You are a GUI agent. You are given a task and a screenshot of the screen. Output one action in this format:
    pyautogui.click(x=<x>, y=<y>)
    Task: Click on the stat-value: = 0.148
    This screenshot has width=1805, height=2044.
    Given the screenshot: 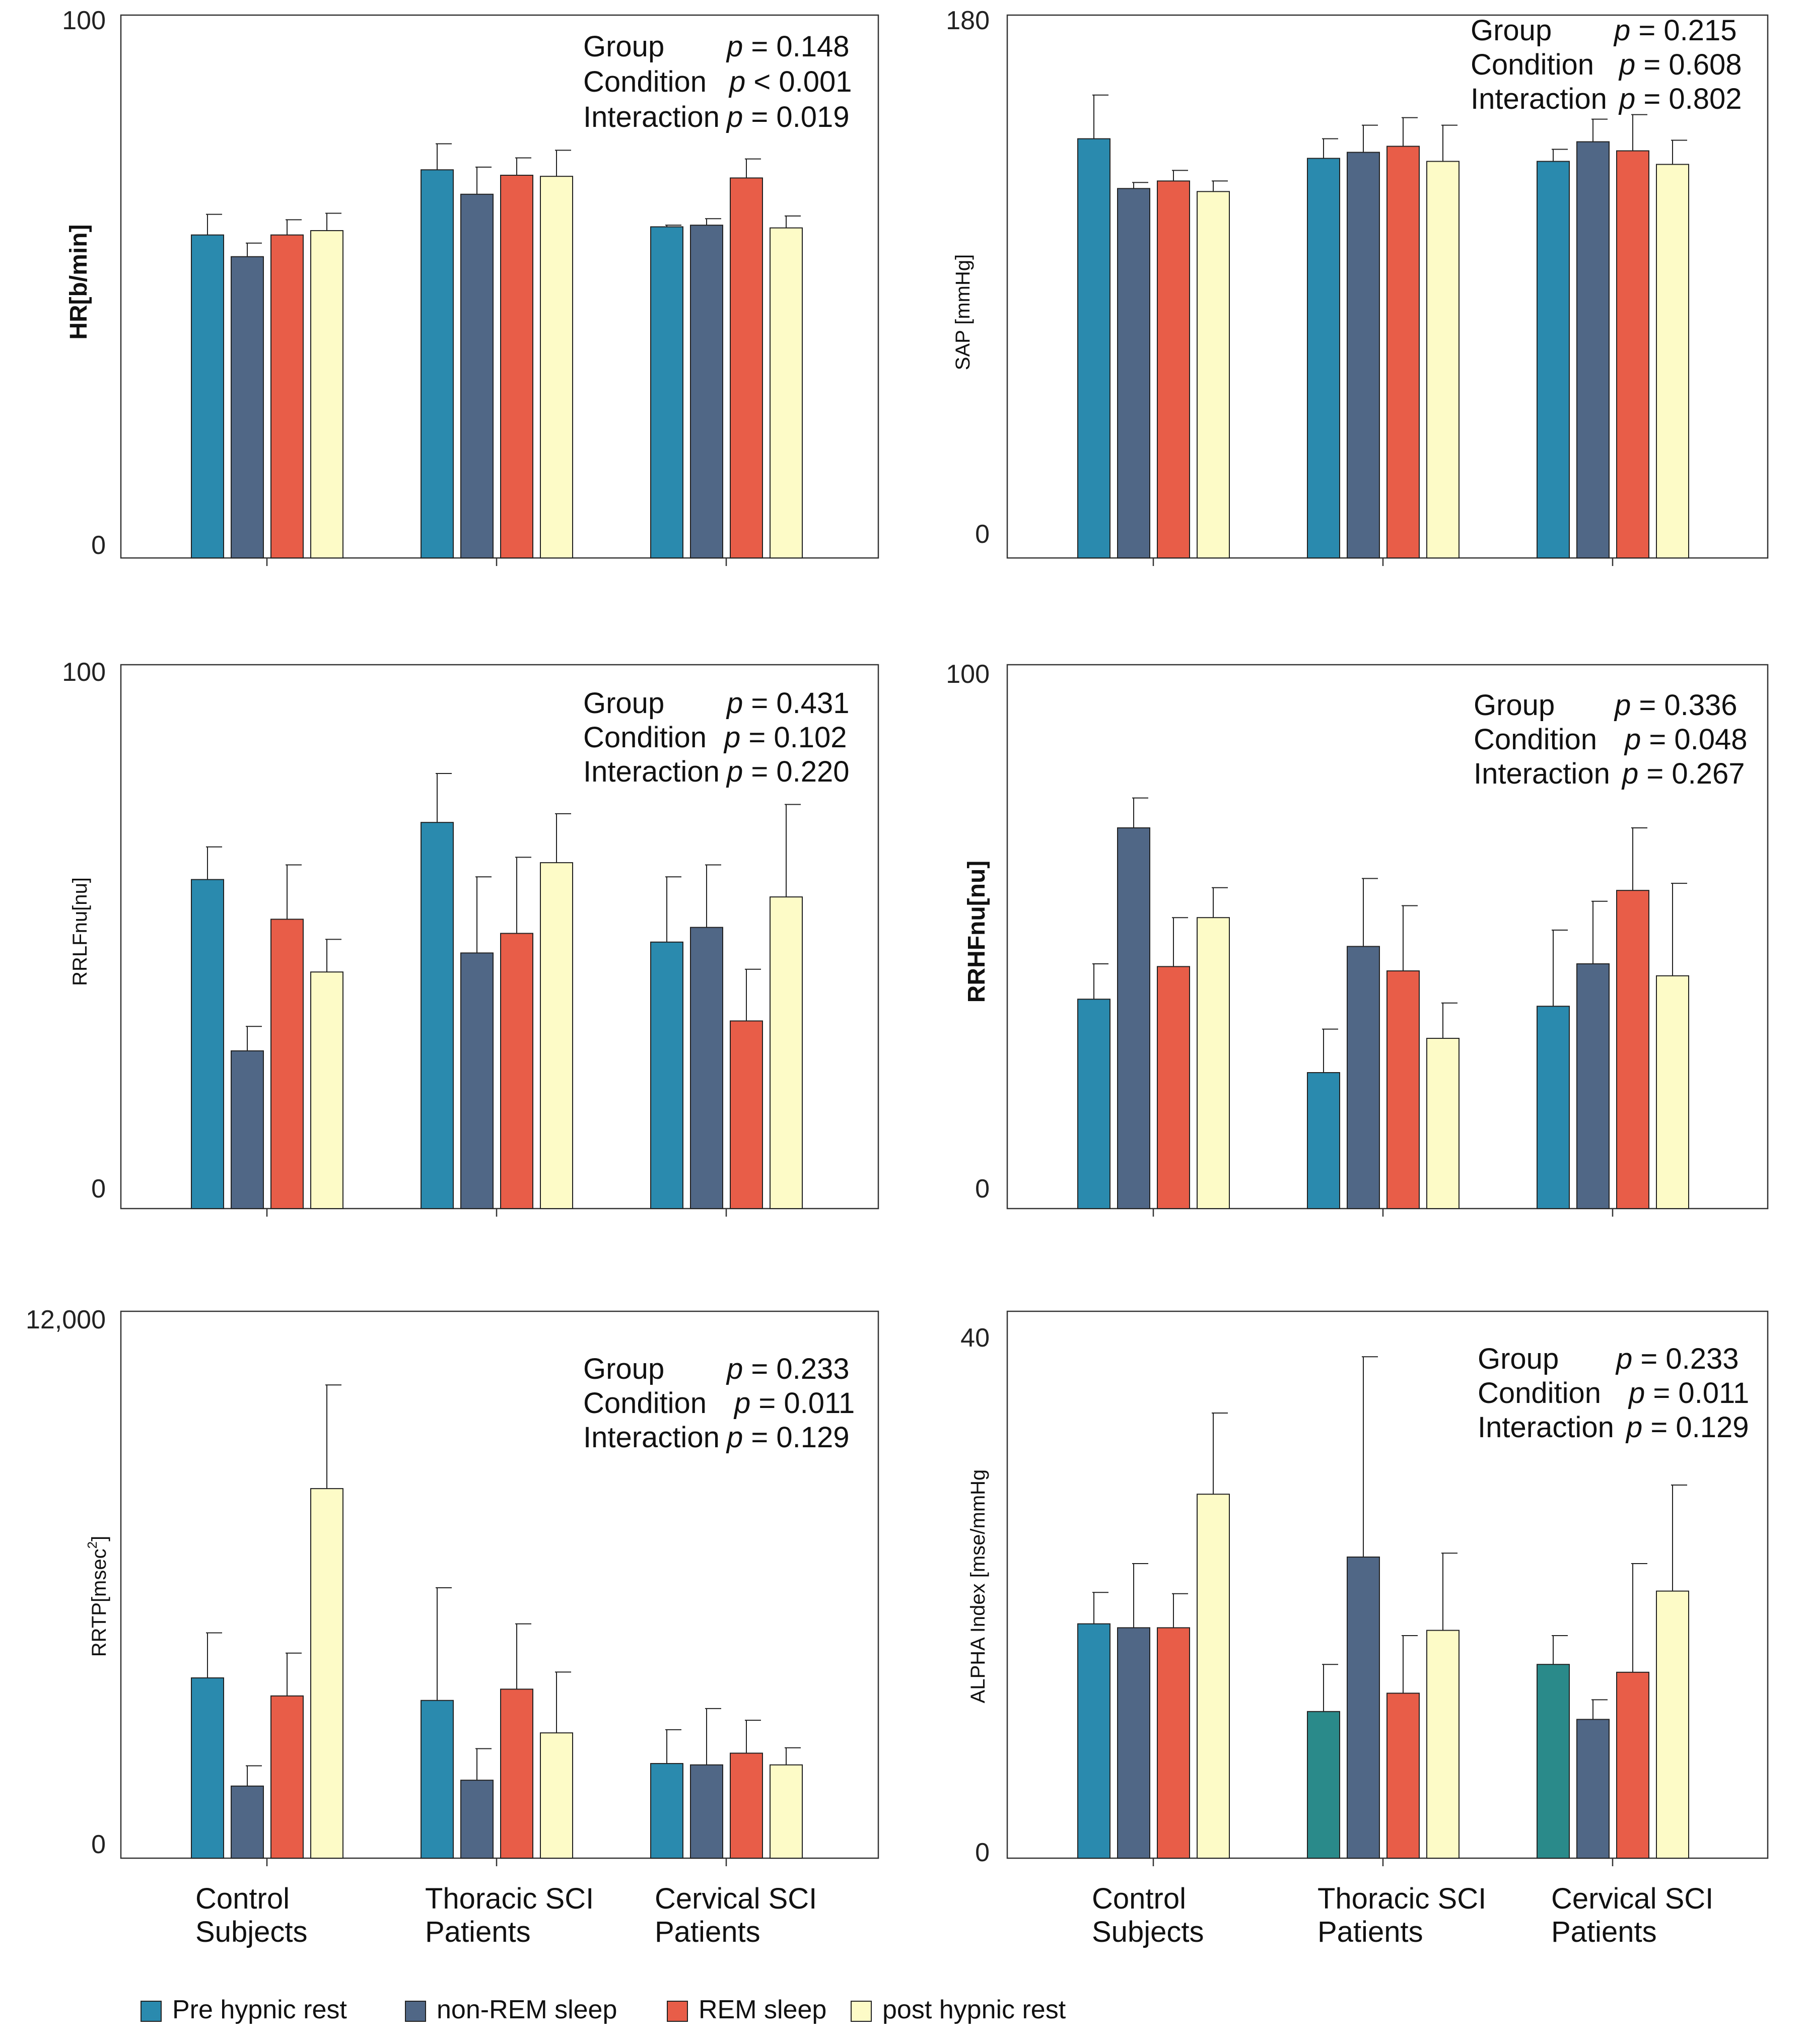 What is the action you would take?
    pyautogui.click(x=796, y=46)
    